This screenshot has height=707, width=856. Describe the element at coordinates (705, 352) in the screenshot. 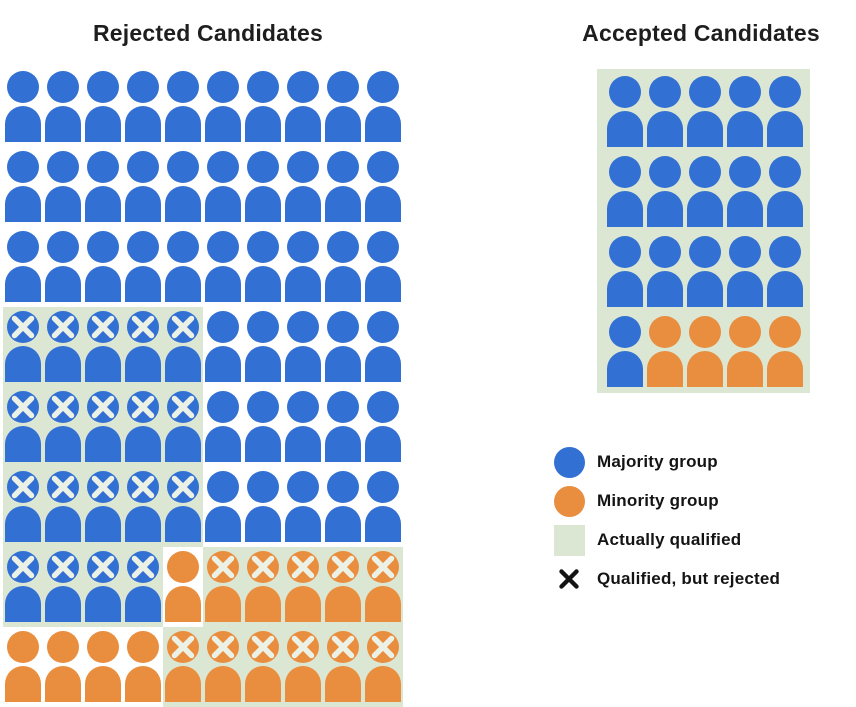

I see `person-minority-qualified` at that location.